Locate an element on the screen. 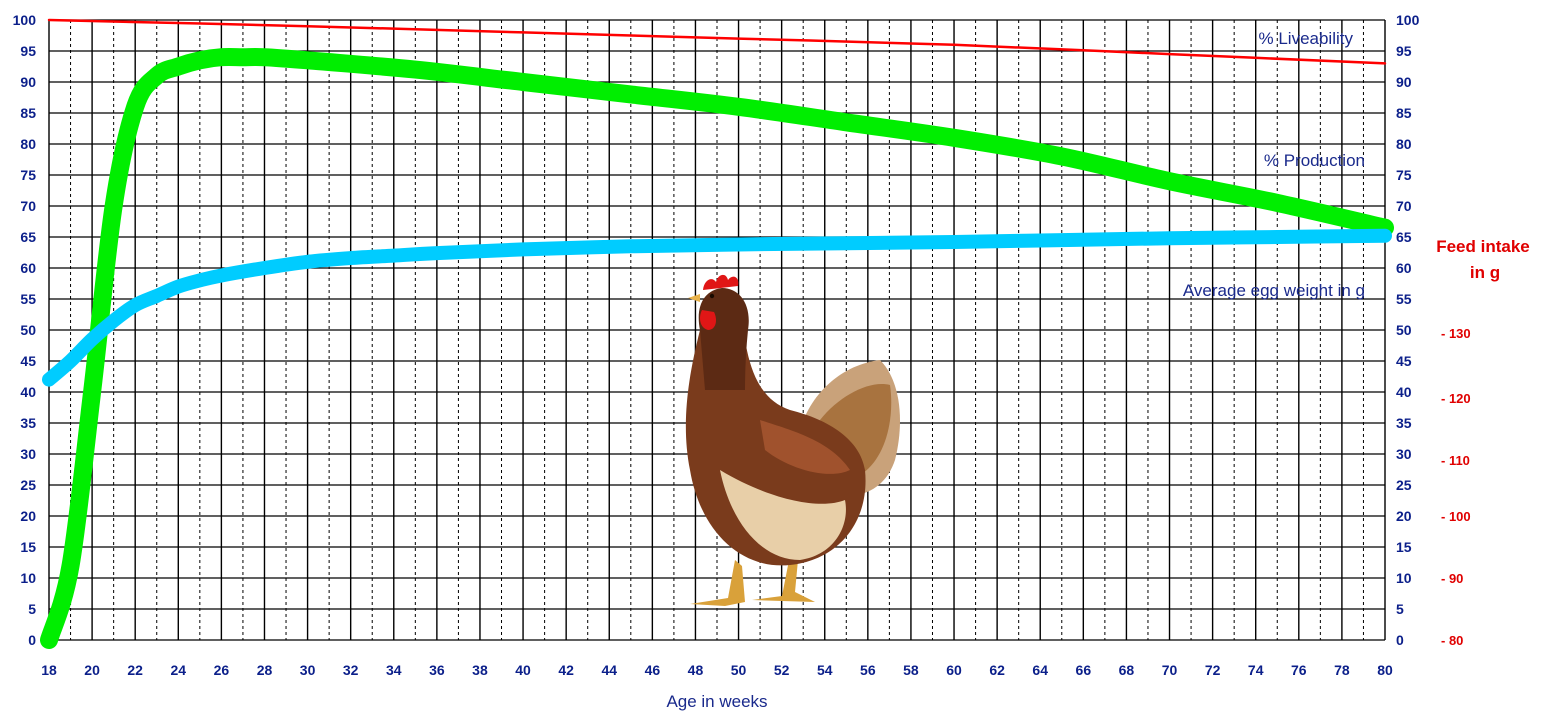  x-tick: 76 is located at coordinates (1299, 670).